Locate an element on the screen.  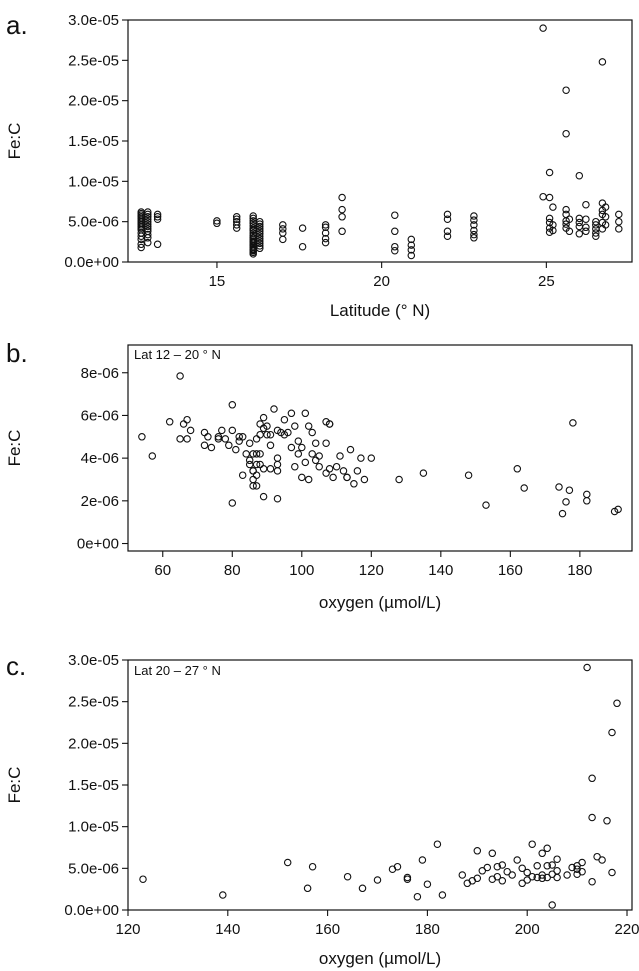
panel-c-y-tick-label: 3.0e-05 is located at coordinates (93, 660).